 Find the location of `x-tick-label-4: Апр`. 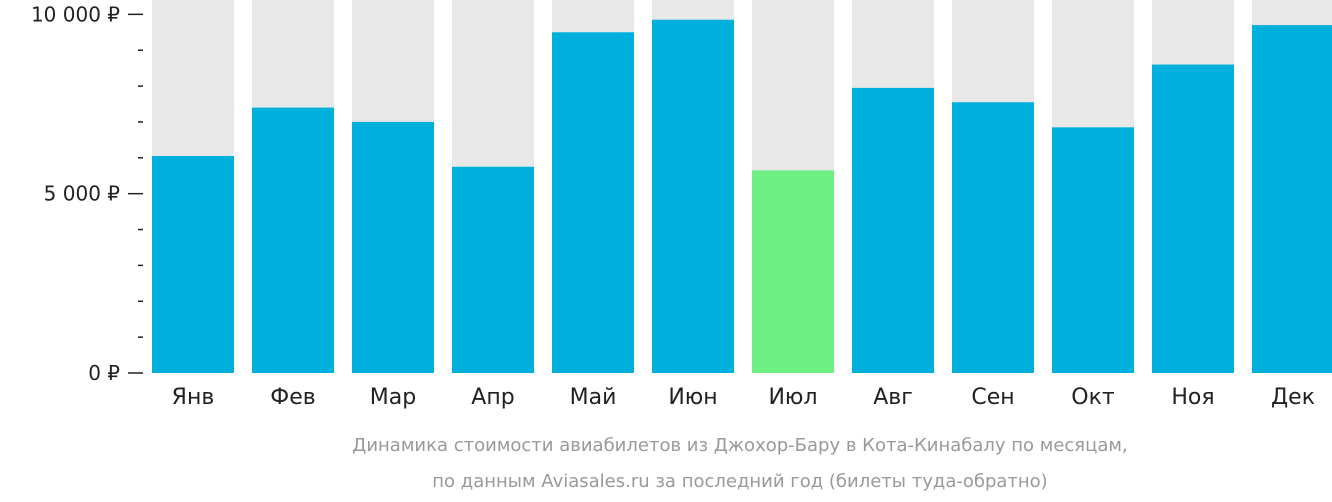

x-tick-label-4: Апр is located at coordinates (492, 397).